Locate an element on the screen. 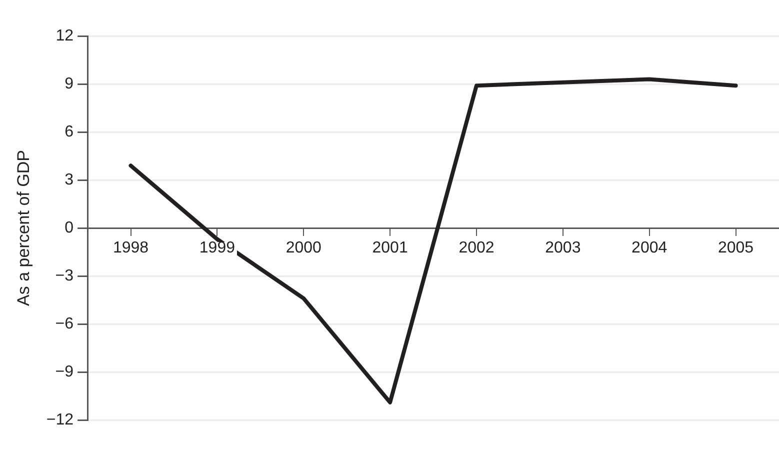 This screenshot has height=450, width=779. x-tick-label: 2005 is located at coordinates (736, 247).